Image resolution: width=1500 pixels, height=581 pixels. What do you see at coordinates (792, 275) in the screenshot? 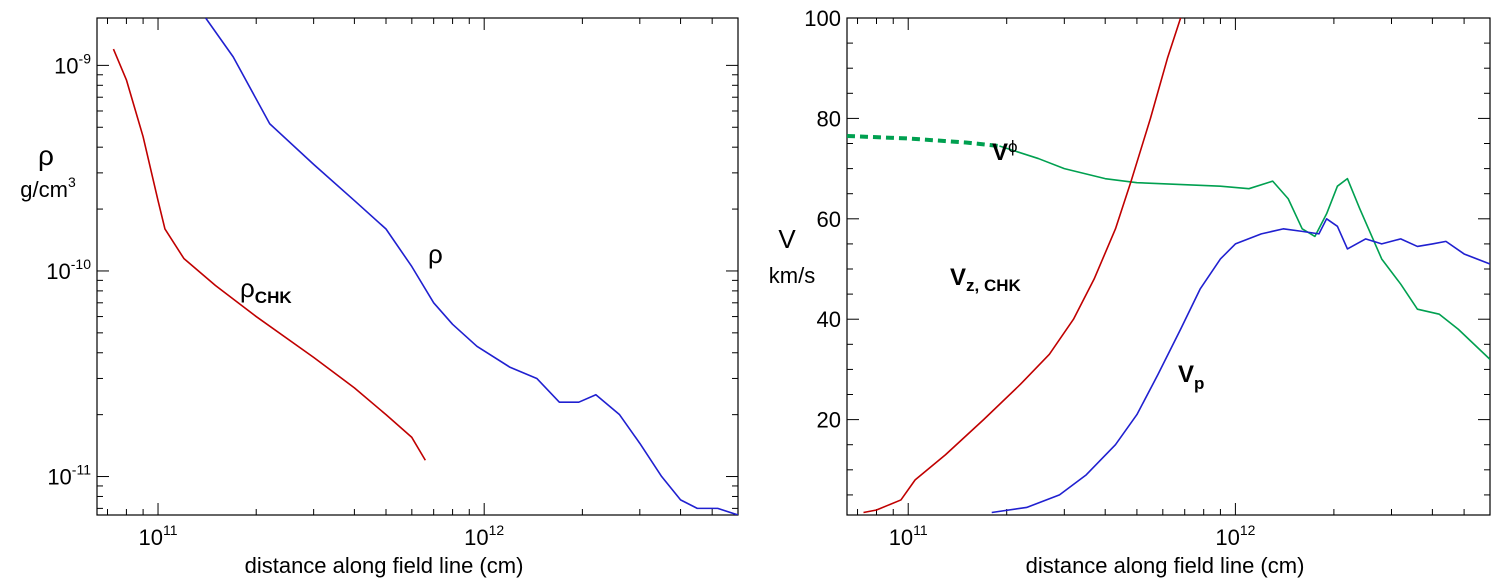
I see `velocity-y-axis-unit: km/s` at bounding box center [792, 275].